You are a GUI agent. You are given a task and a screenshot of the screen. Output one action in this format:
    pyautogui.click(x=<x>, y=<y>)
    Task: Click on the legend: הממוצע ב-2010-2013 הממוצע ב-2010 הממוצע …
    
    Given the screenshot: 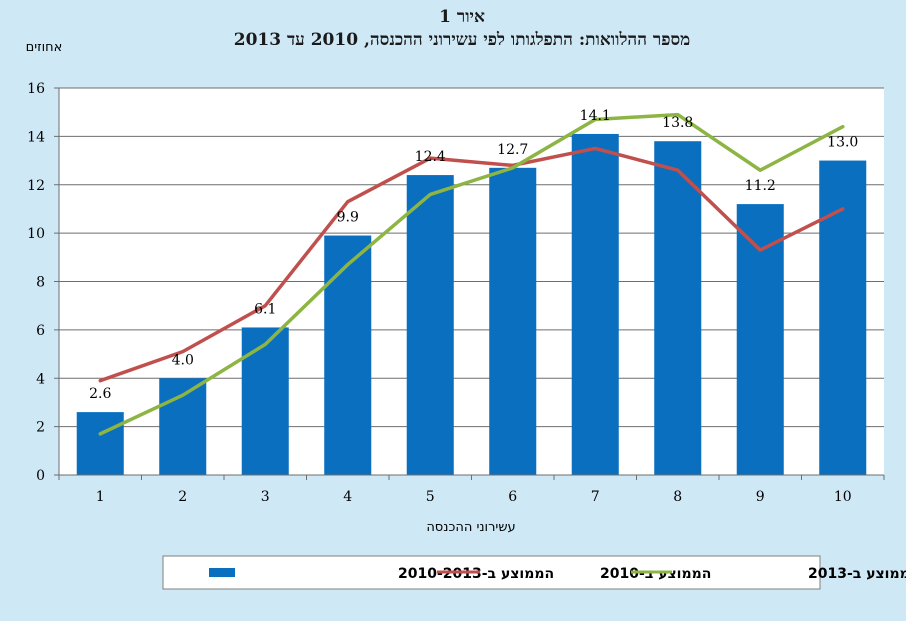 What is the action you would take?
    pyautogui.click(x=534, y=572)
    